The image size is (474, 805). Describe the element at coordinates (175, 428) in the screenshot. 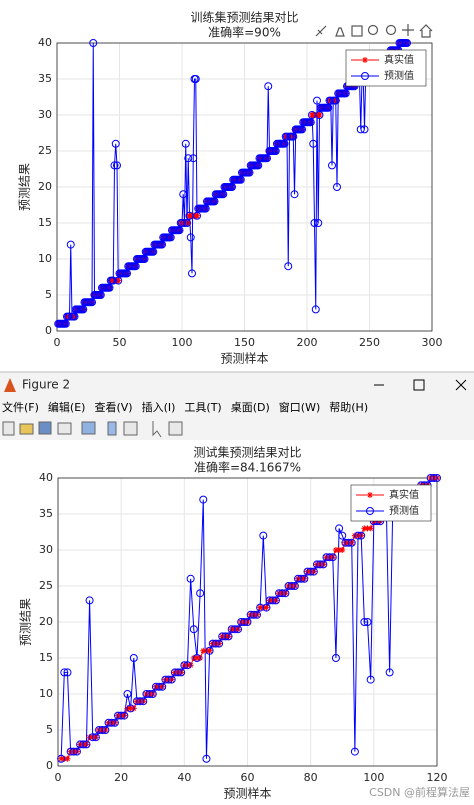

I see `property-icon` at that location.